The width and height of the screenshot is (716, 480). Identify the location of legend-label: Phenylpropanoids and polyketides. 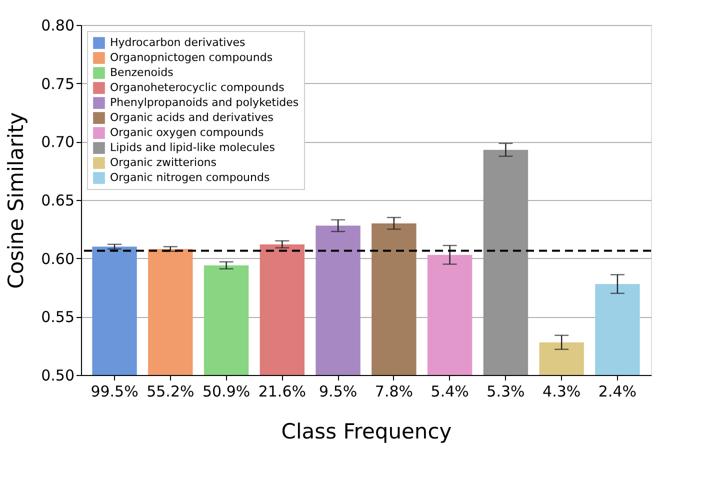
(204, 102).